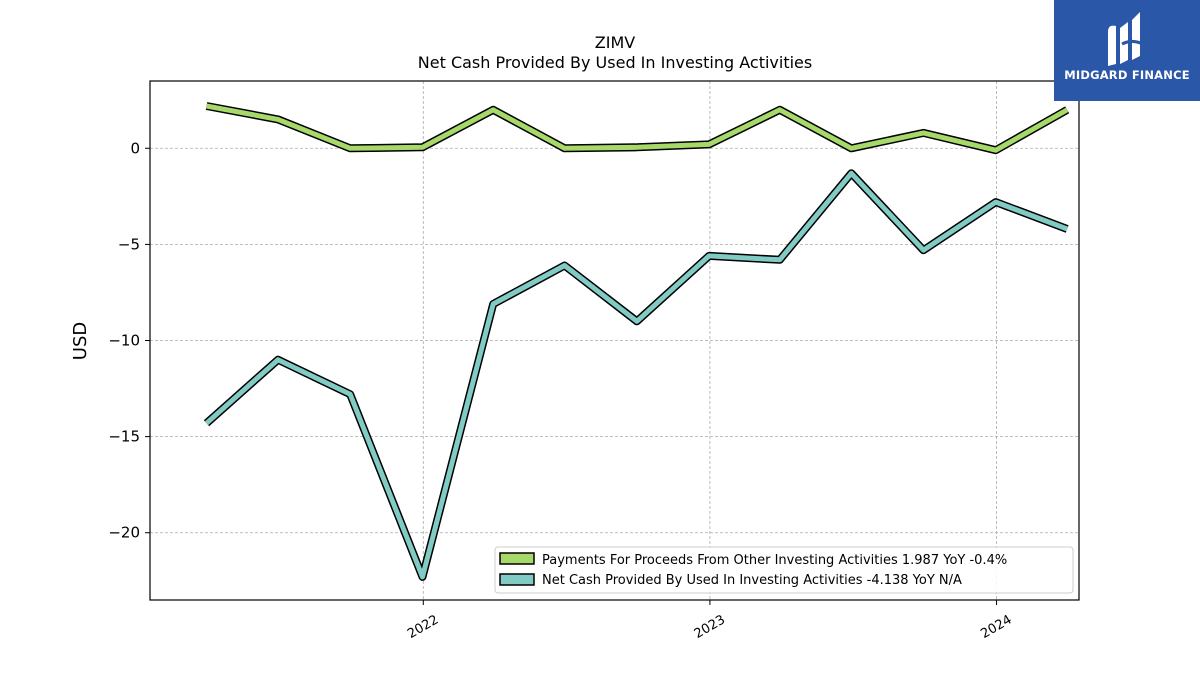 The height and width of the screenshot is (675, 1200). Describe the element at coordinates (124, 533) in the screenshot. I see `y-tick-label: −20` at that location.